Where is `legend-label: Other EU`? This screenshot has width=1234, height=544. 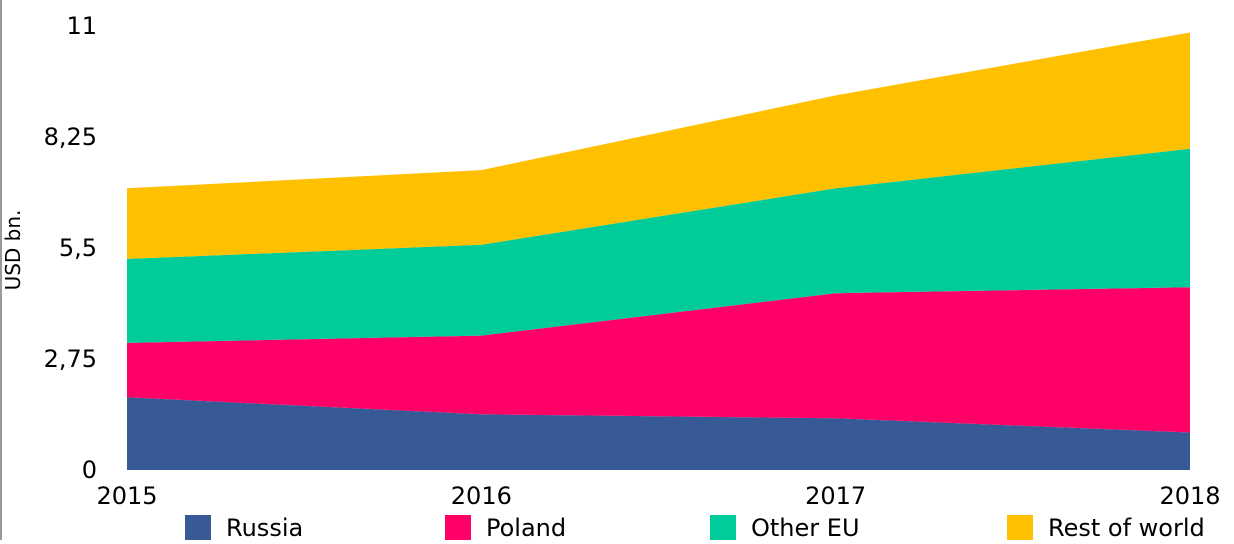 legend-label: Other EU is located at coordinates (805, 527).